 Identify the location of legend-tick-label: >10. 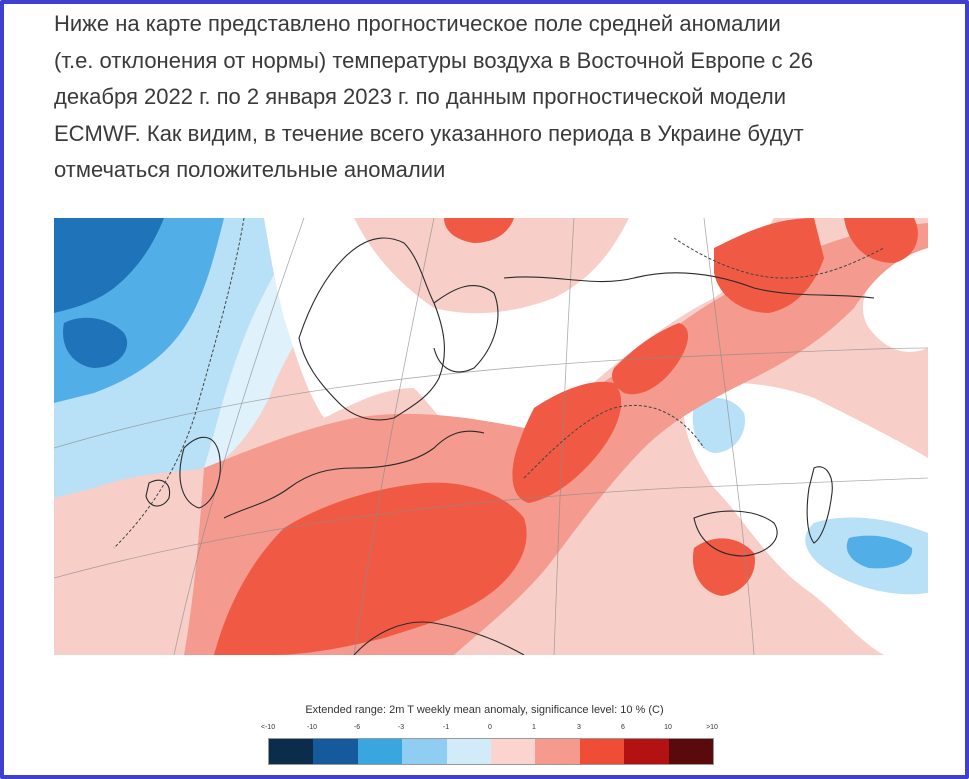
(712, 727).